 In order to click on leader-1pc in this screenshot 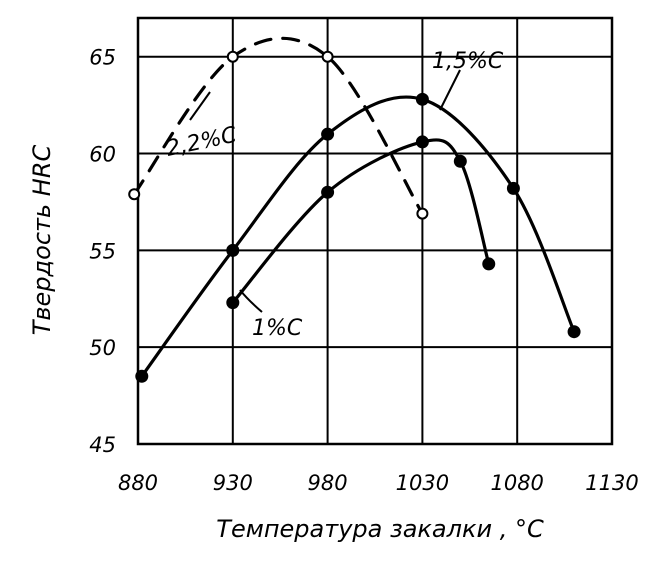, I will do `click(251, 301)`.